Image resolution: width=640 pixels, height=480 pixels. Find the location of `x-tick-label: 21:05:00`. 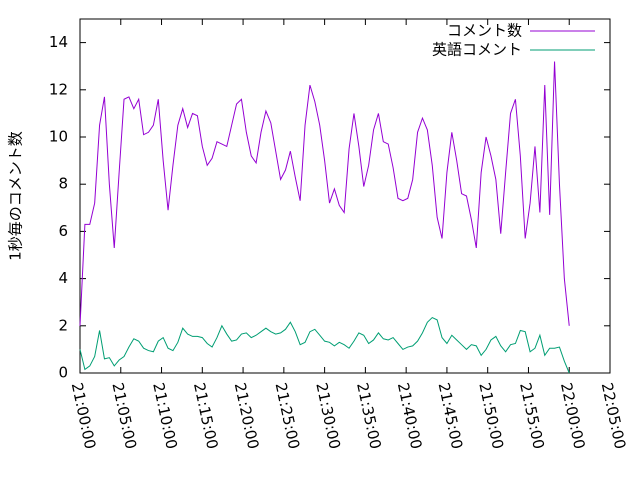

x-tick-label: 21:05:00 is located at coordinates (124, 416).